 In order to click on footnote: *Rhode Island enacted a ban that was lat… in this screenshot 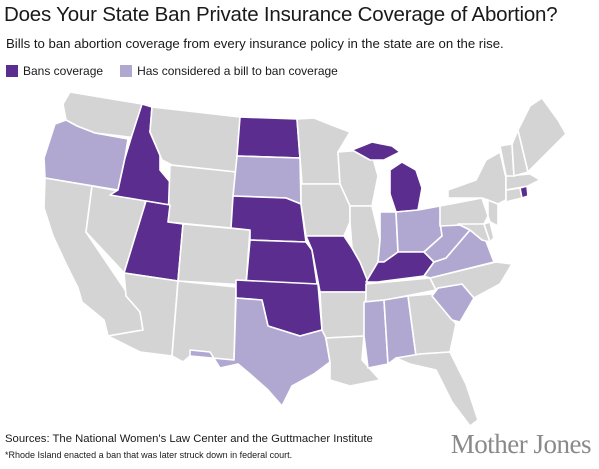, I will do `click(149, 455)`.